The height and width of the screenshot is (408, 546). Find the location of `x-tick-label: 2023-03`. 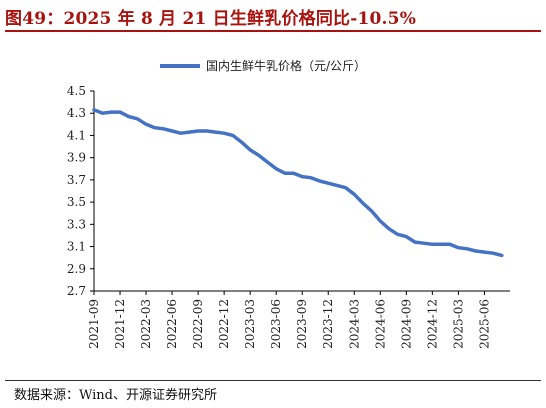

x-tick-label: 2023-03 is located at coordinates (250, 324).